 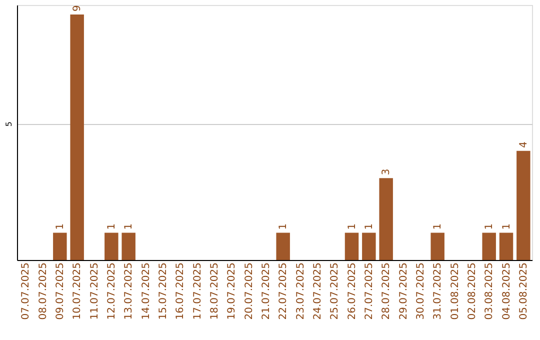 What do you see at coordinates (369, 291) in the screenshot?
I see `x-tick-label: 27.07.2025` at bounding box center [369, 291].